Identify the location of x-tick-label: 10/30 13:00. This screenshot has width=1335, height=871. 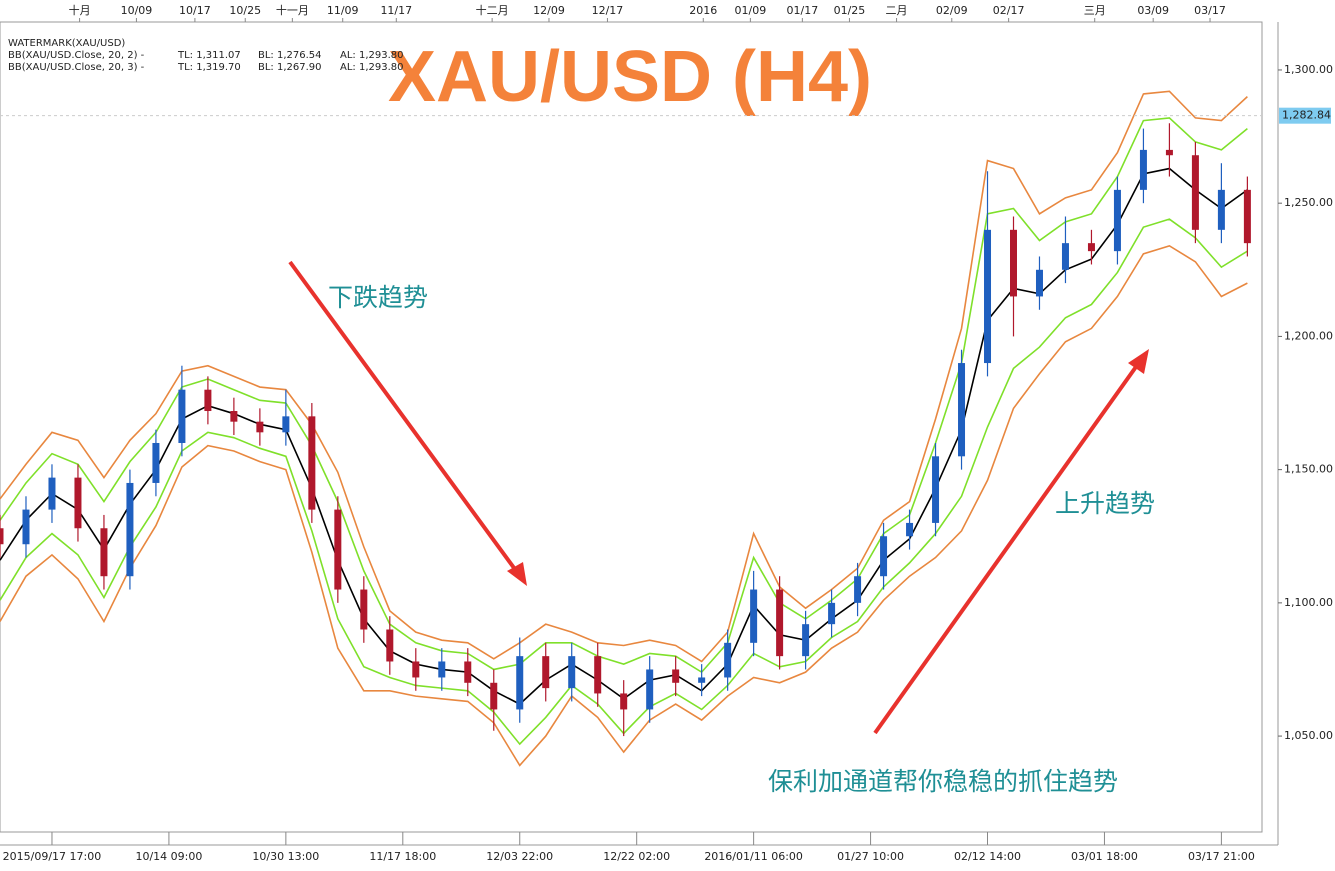
(285, 856).